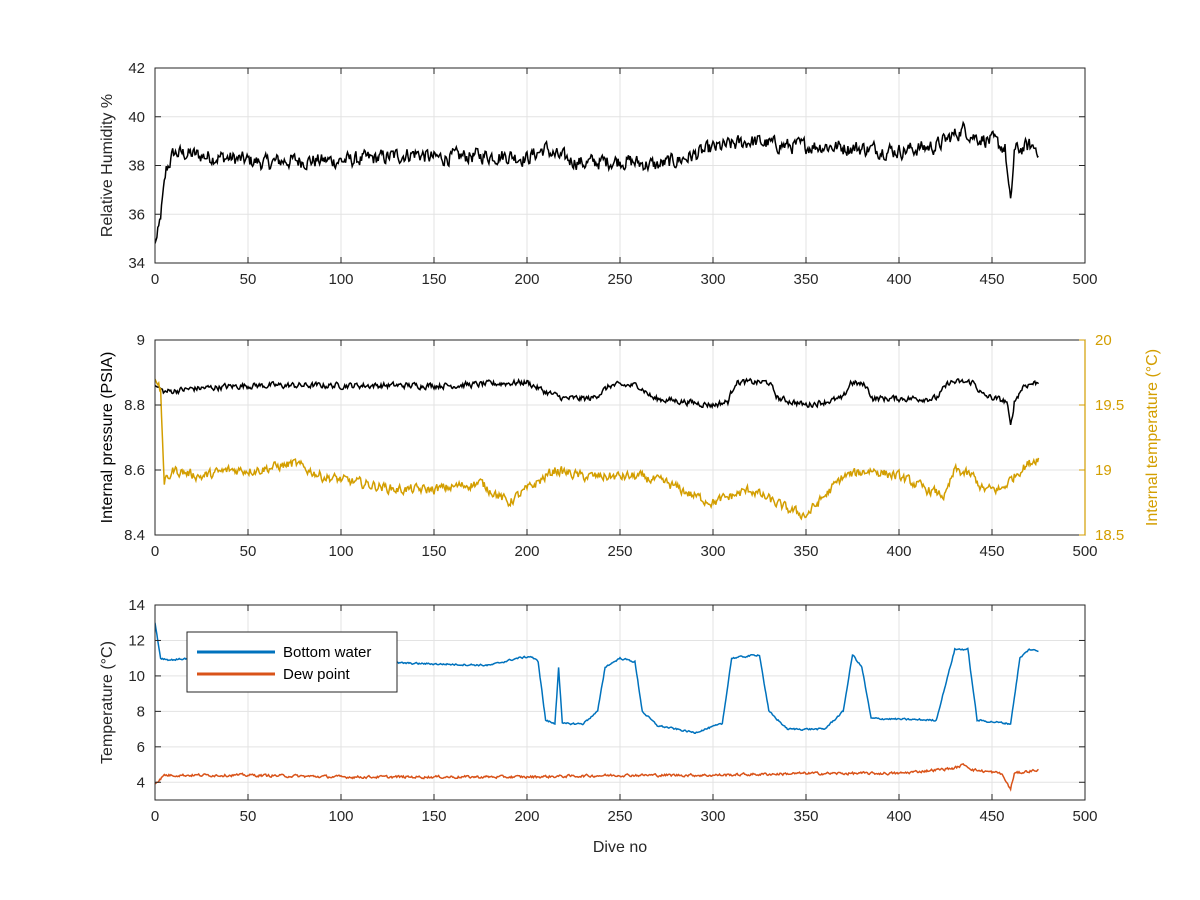 The width and height of the screenshot is (1200, 900). What do you see at coordinates (141, 711) in the screenshot?
I see `y-tick-label: 8` at bounding box center [141, 711].